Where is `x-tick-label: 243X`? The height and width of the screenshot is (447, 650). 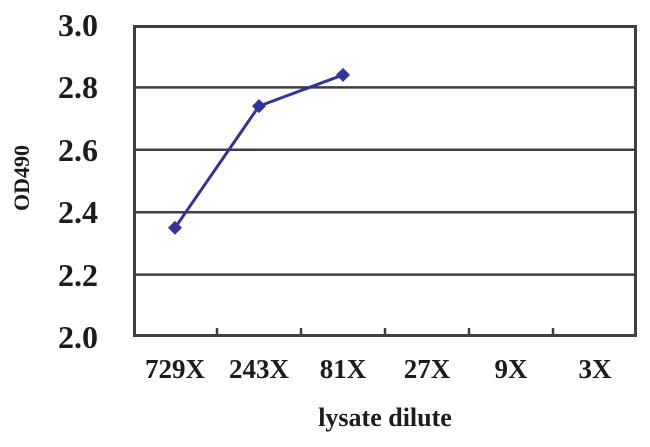
x-tick-label: 243X is located at coordinates (259, 369).